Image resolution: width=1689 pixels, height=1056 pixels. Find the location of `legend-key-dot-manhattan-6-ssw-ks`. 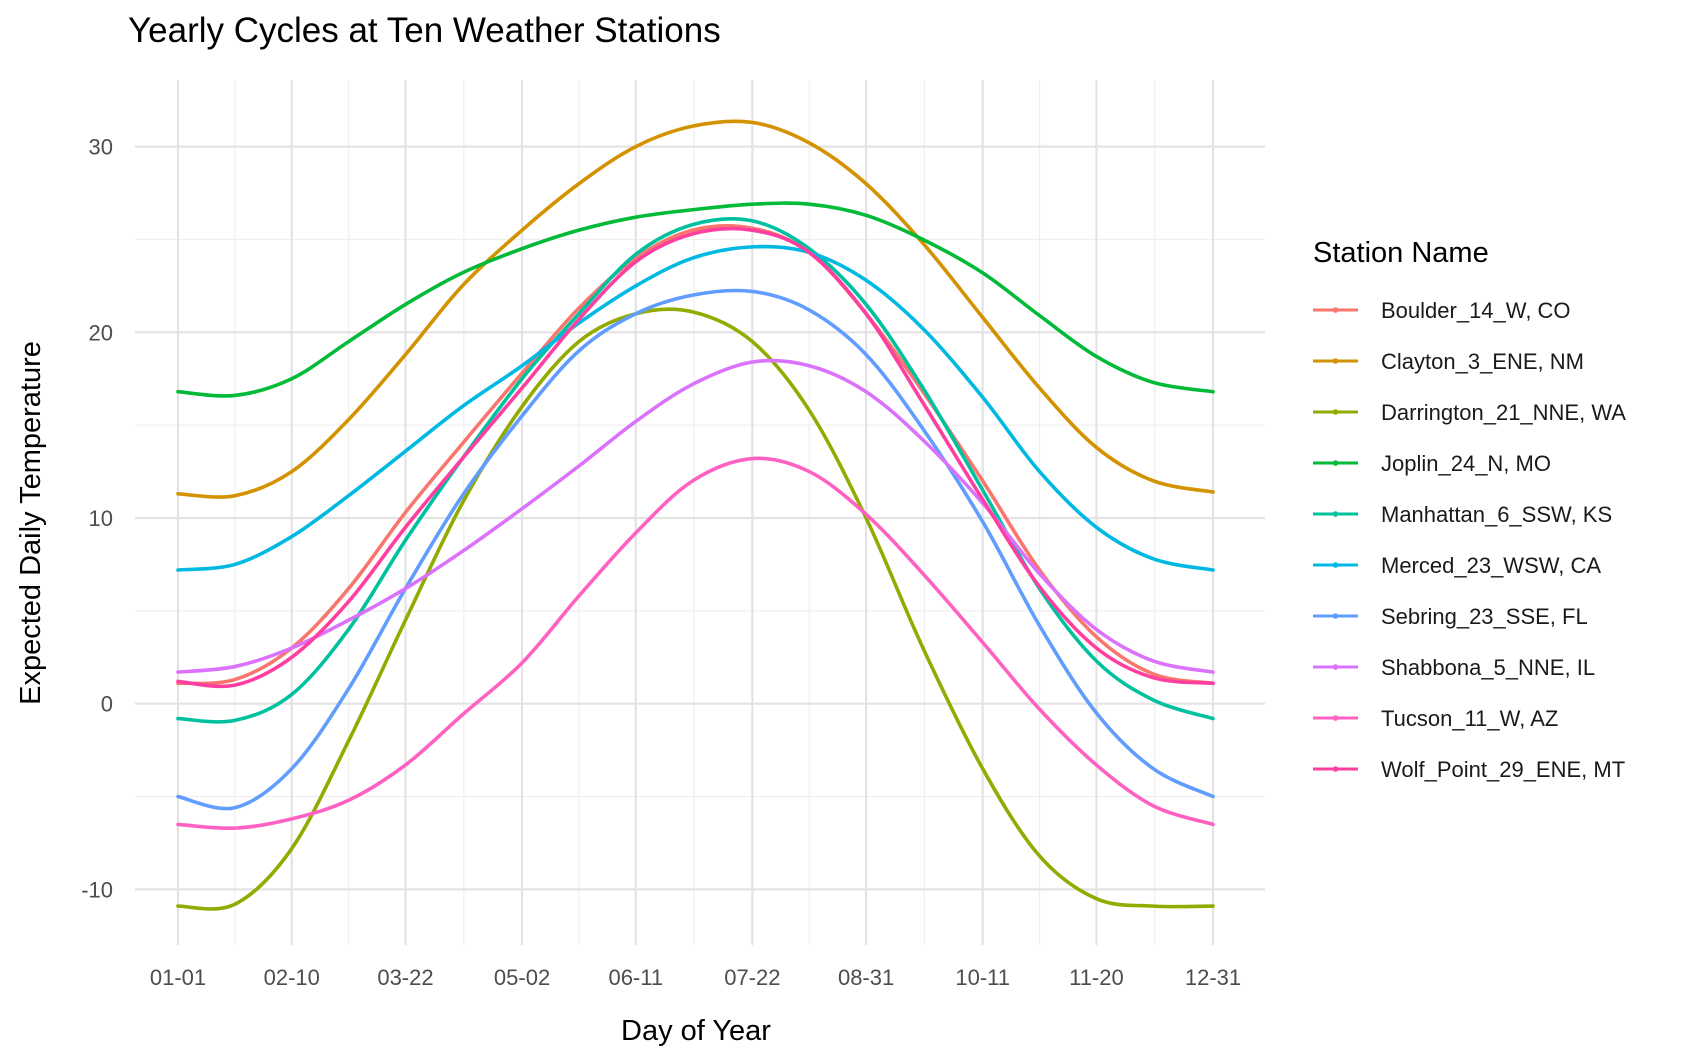

legend-key-dot-manhattan-6-ssw-ks is located at coordinates (1335, 514).